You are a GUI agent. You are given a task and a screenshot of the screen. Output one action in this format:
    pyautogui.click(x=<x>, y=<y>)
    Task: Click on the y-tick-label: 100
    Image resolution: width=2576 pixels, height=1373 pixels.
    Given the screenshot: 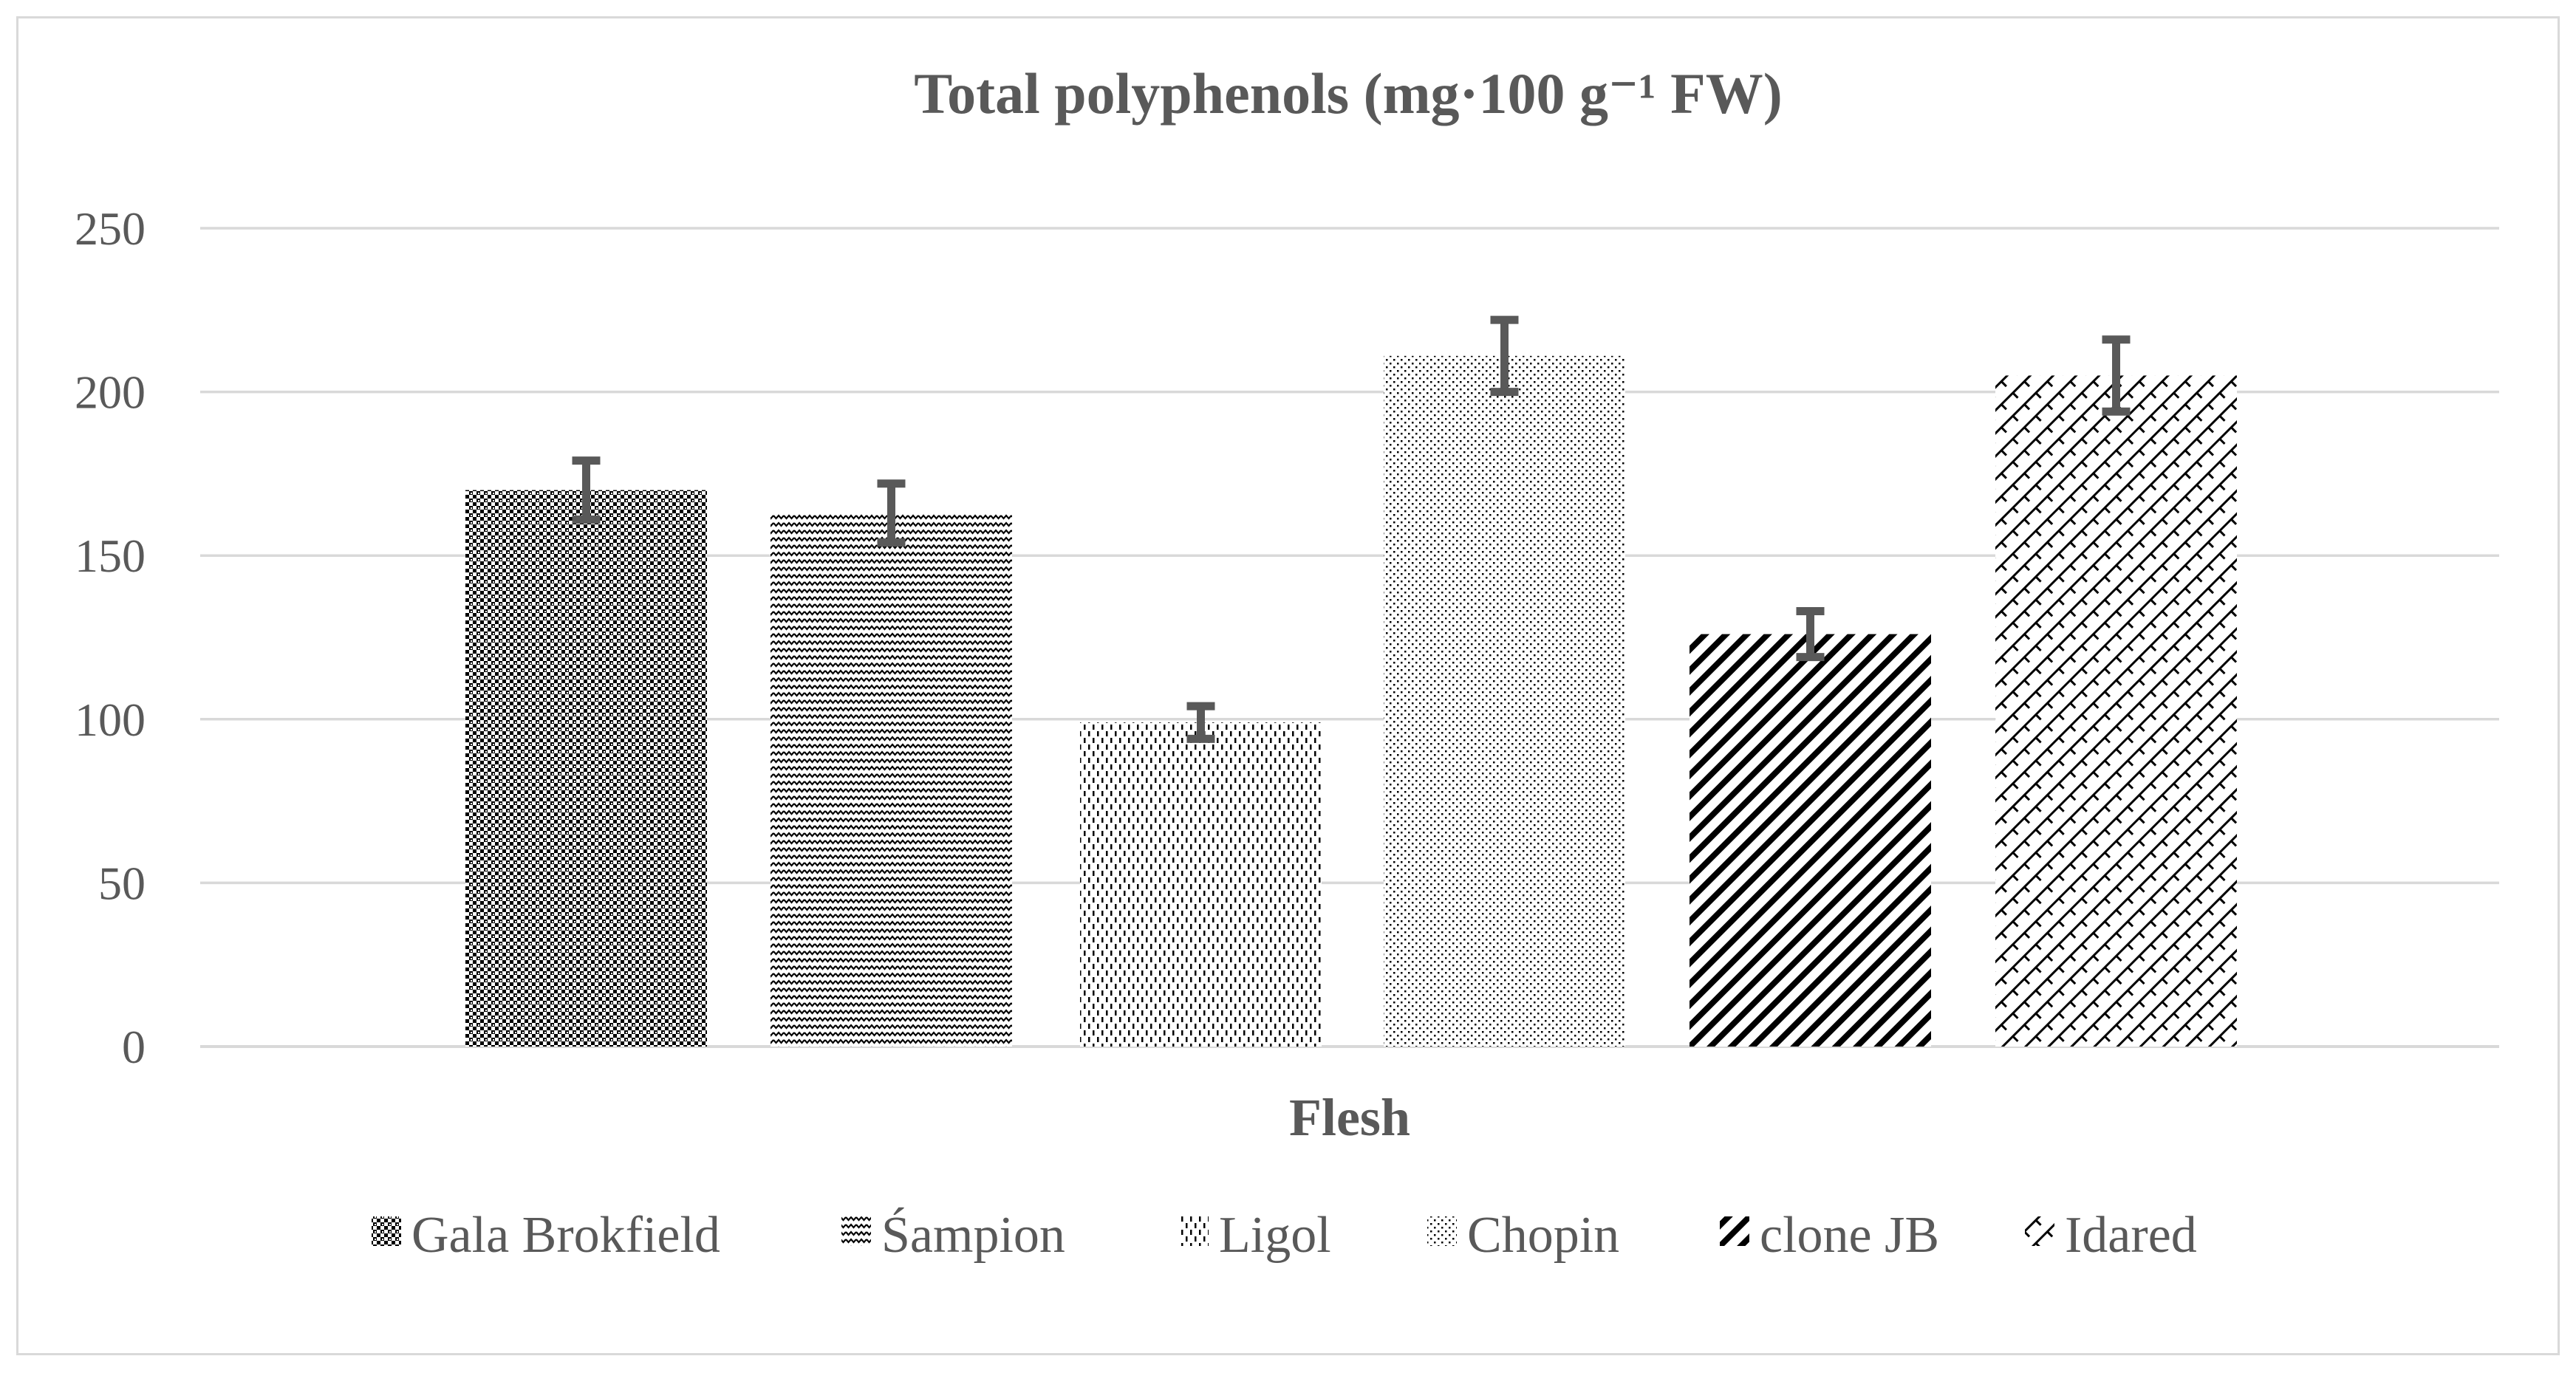 What is the action you would take?
    pyautogui.click(x=110, y=720)
    